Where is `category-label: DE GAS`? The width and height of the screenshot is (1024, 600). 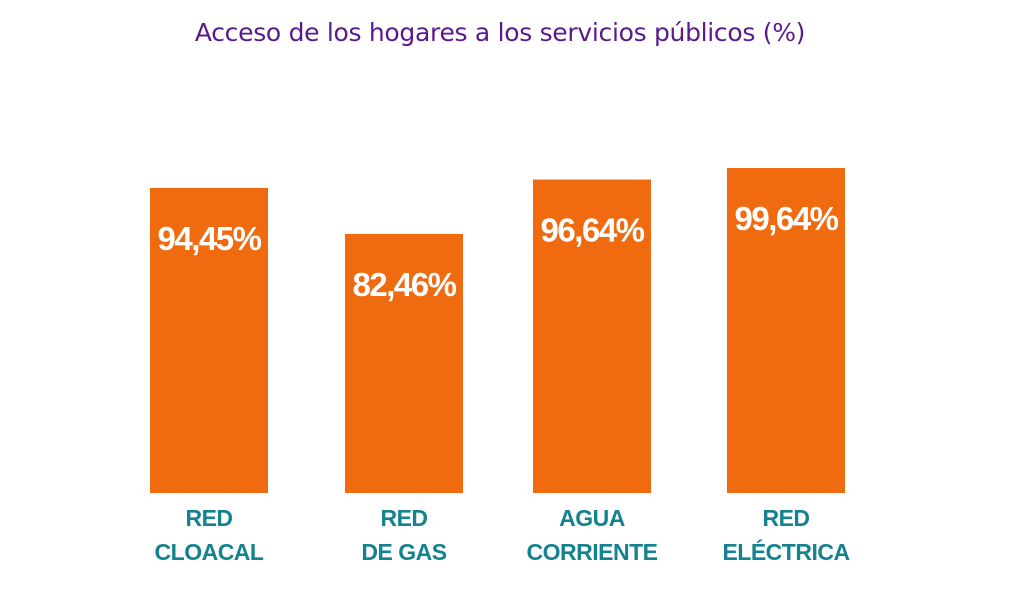 category-label: DE GAS is located at coordinates (403, 552).